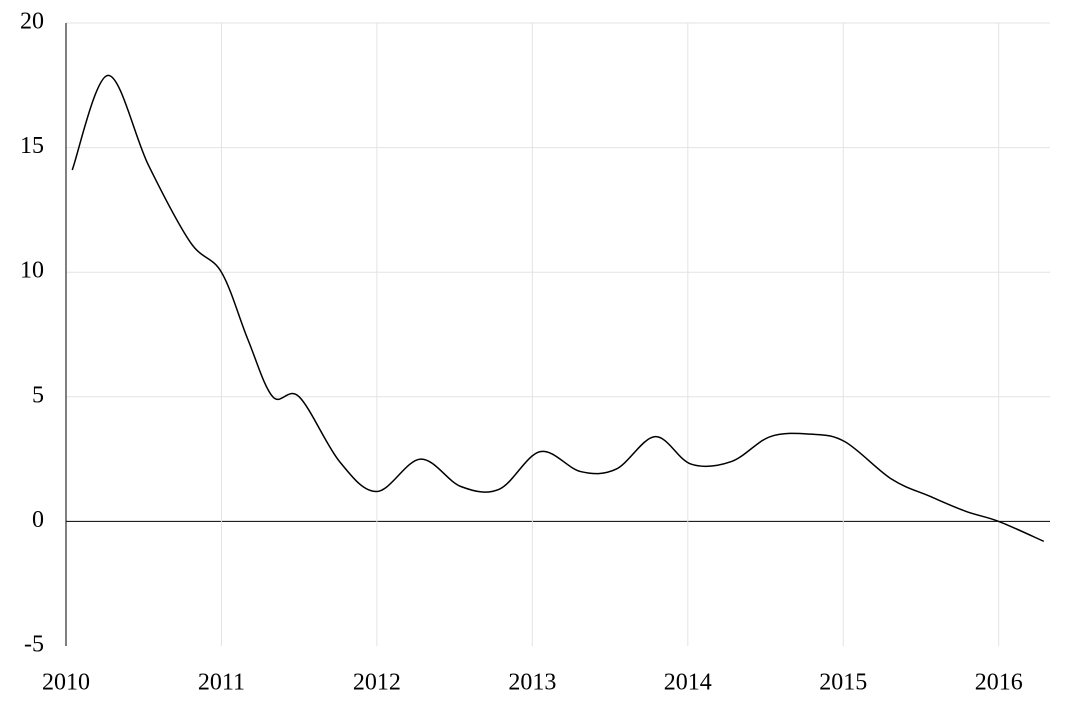  I want to click on y-tick-label: 15, so click(32, 146).